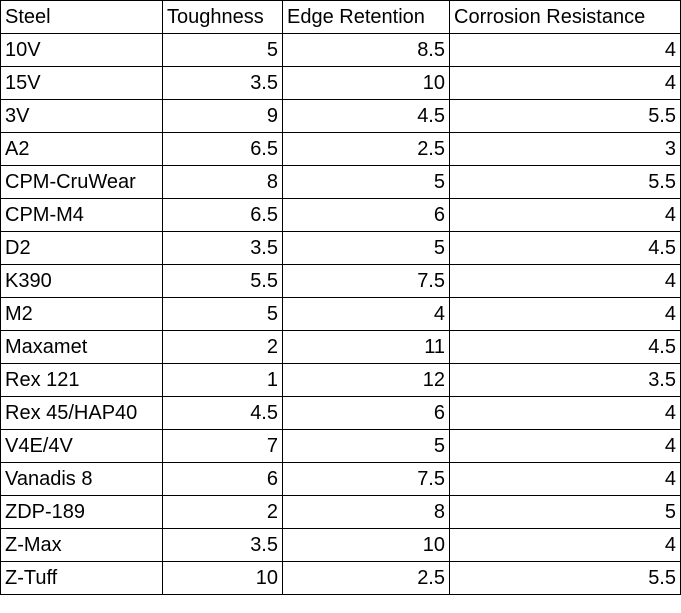  Describe the element at coordinates (81, 50) in the screenshot. I see `steel-name-cell: 10V` at that location.